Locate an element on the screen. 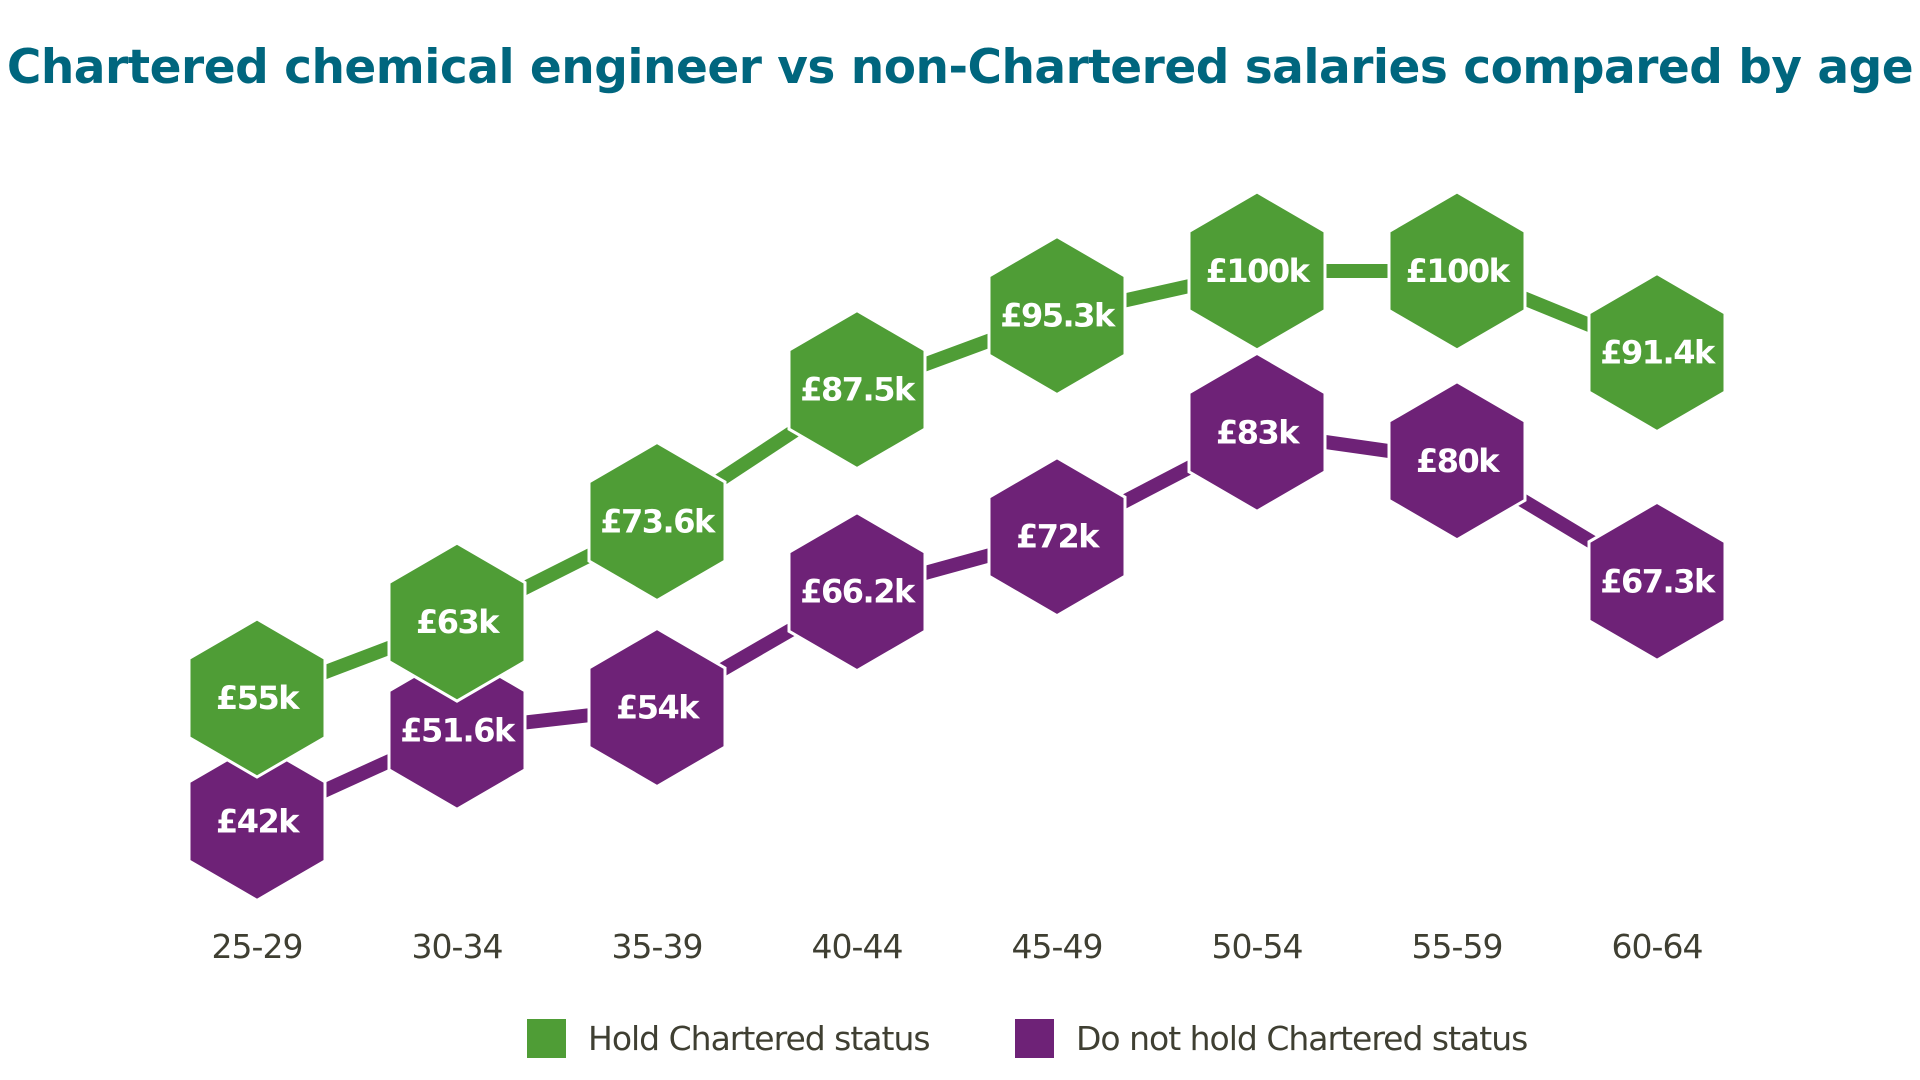  data-label: £51.6k is located at coordinates (458, 730).